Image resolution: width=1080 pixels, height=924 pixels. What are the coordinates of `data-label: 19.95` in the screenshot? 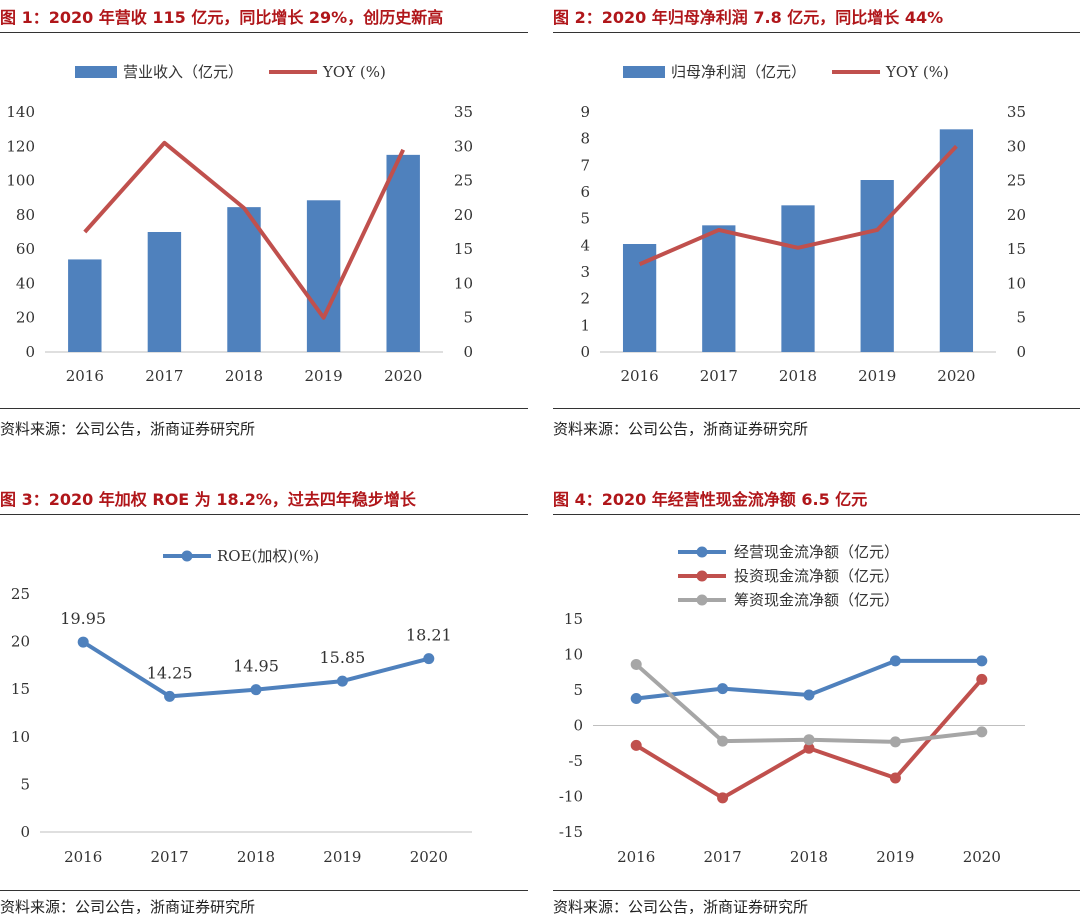 It's located at (83, 618).